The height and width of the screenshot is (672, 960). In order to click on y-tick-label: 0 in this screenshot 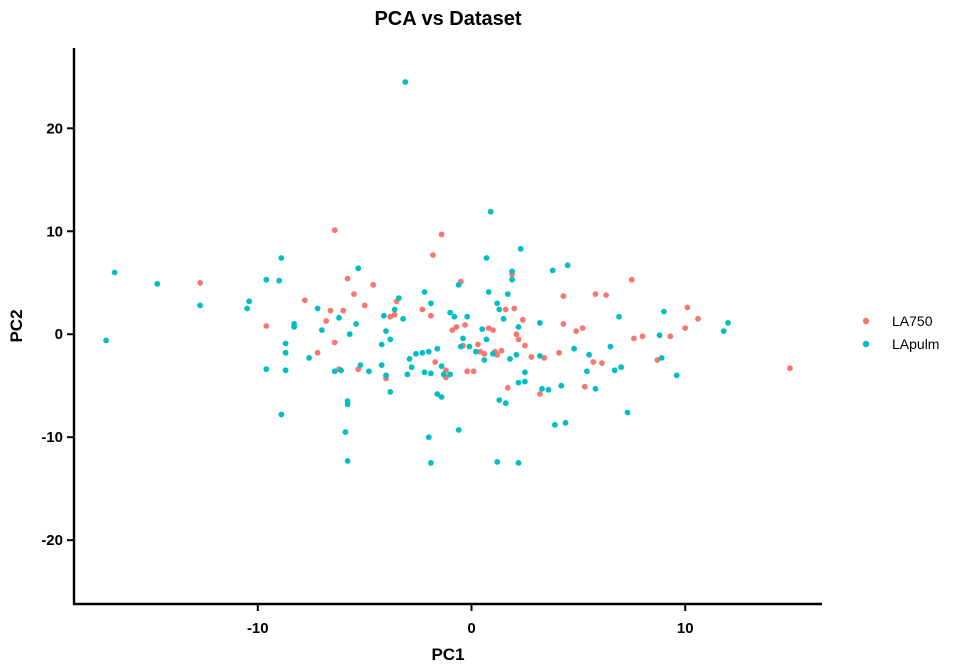, I will do `click(59, 334)`.